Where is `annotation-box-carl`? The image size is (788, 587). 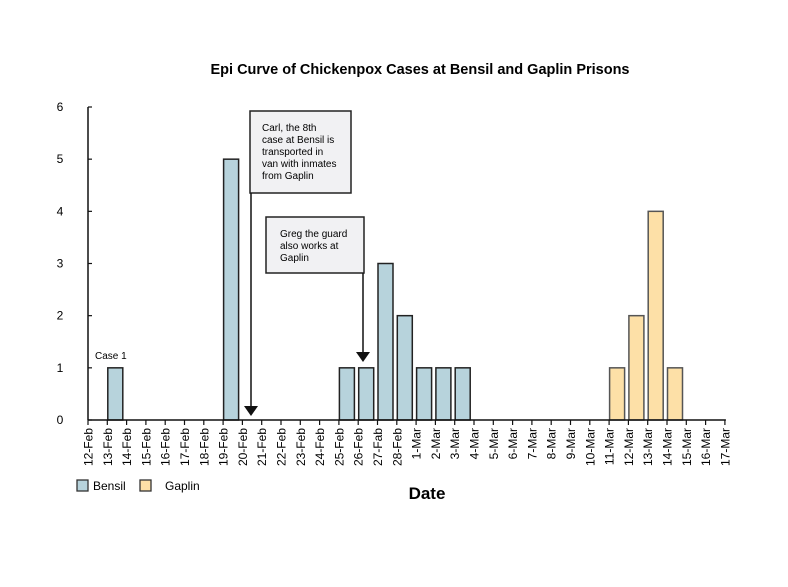
annotation-box-carl is located at coordinates (300, 152).